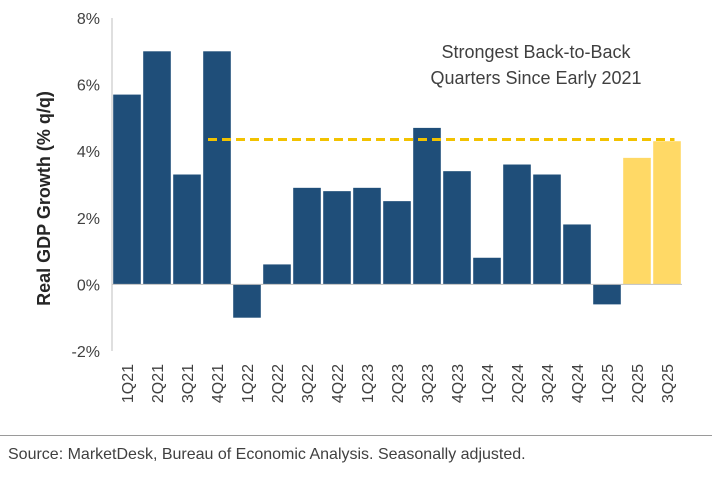 The height and width of the screenshot is (477, 712). I want to click on bar-3q21, so click(187, 229).